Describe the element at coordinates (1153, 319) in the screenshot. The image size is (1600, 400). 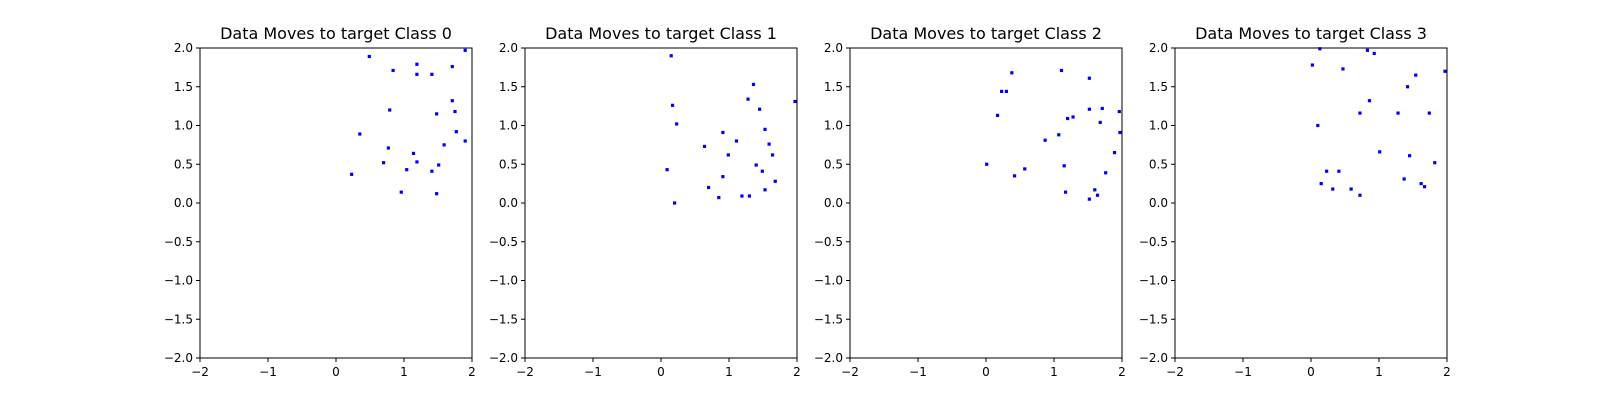
I see `y-tick-label: −1.5` at that location.